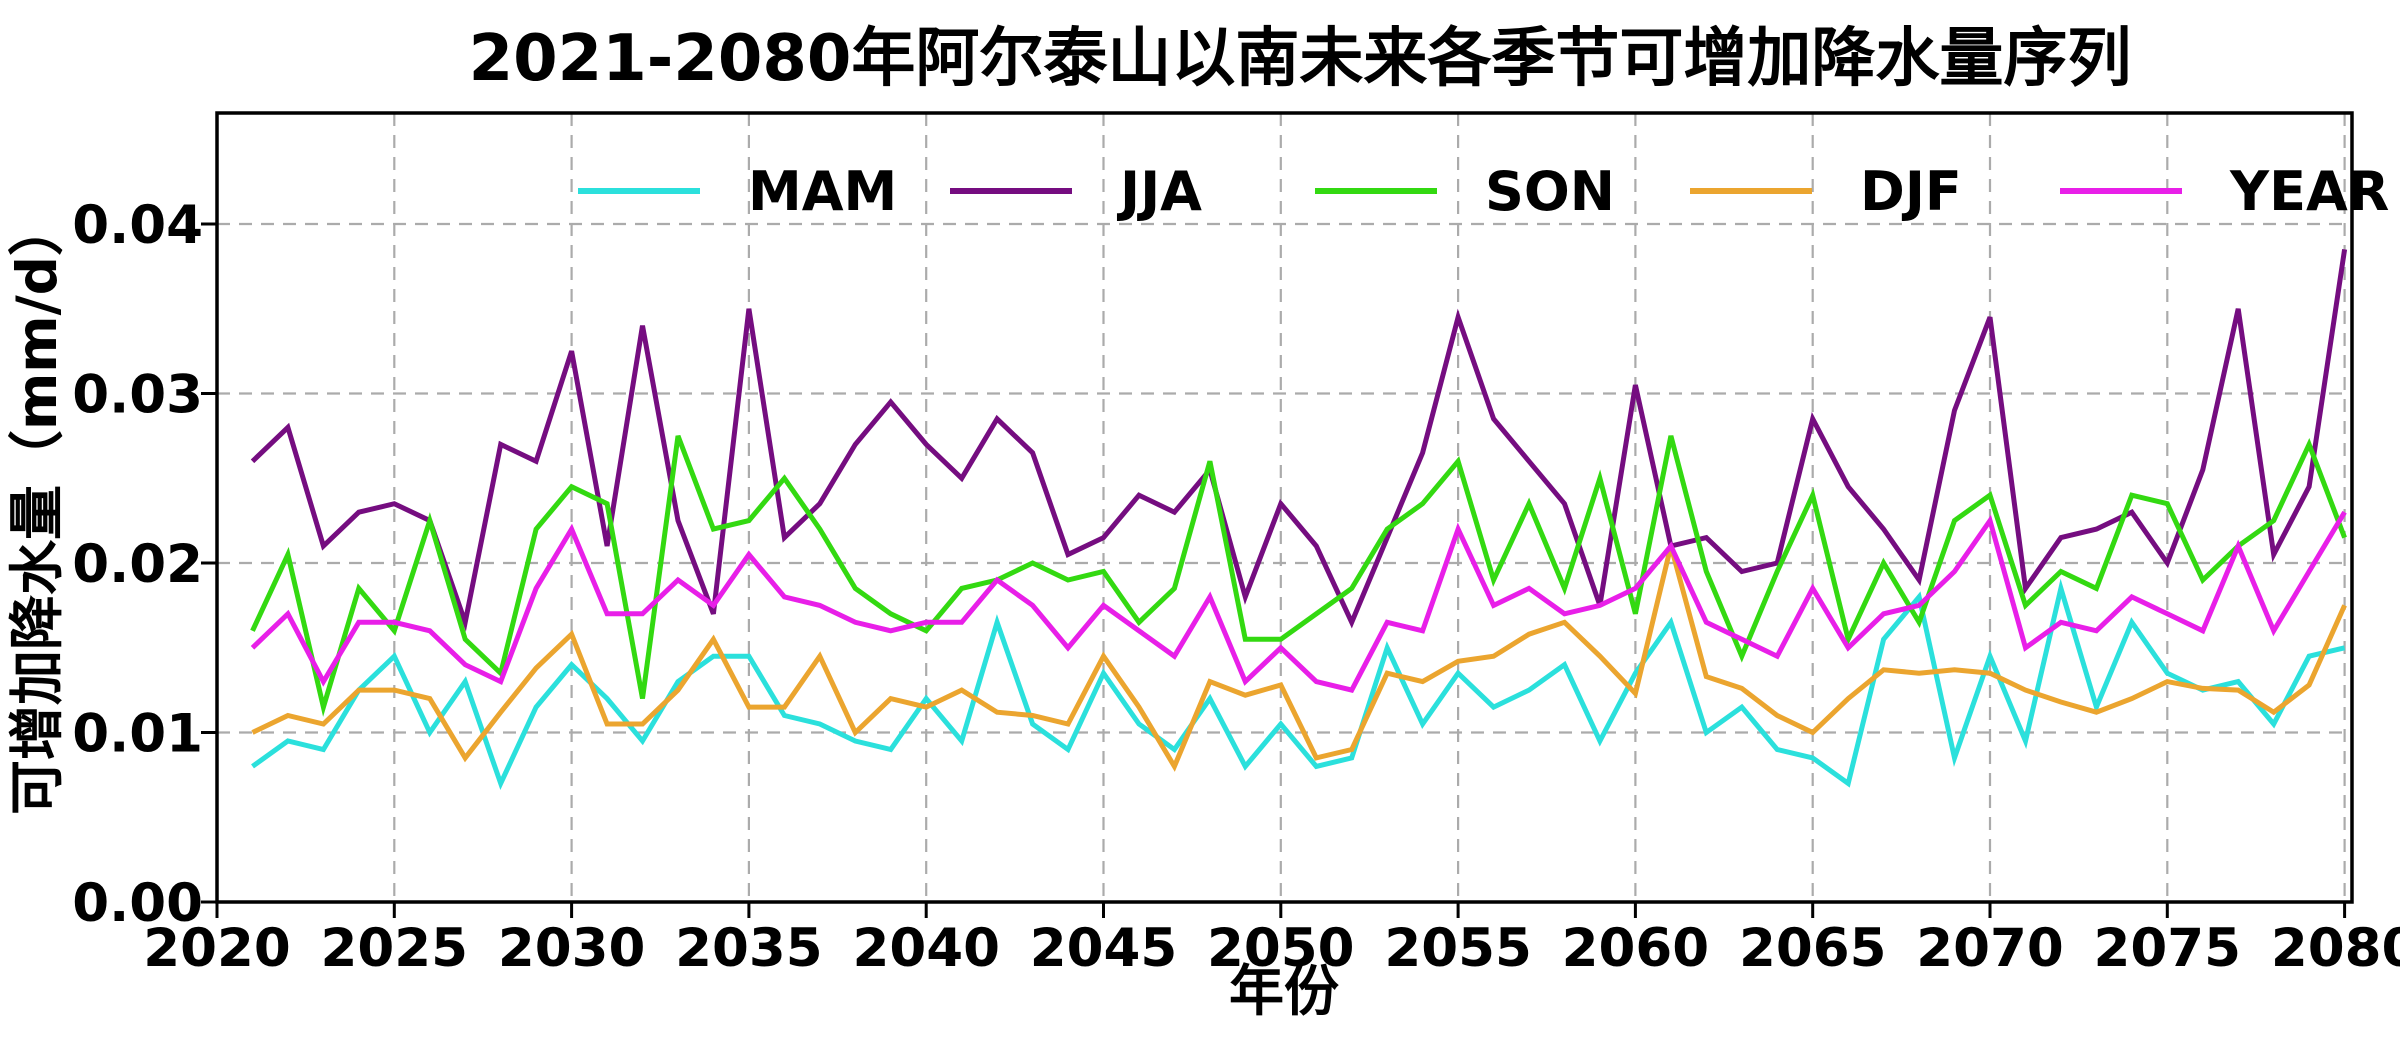 This screenshot has height=1050, width=2400. I want to click on x-axis-label: 年份, so click(1284, 991).